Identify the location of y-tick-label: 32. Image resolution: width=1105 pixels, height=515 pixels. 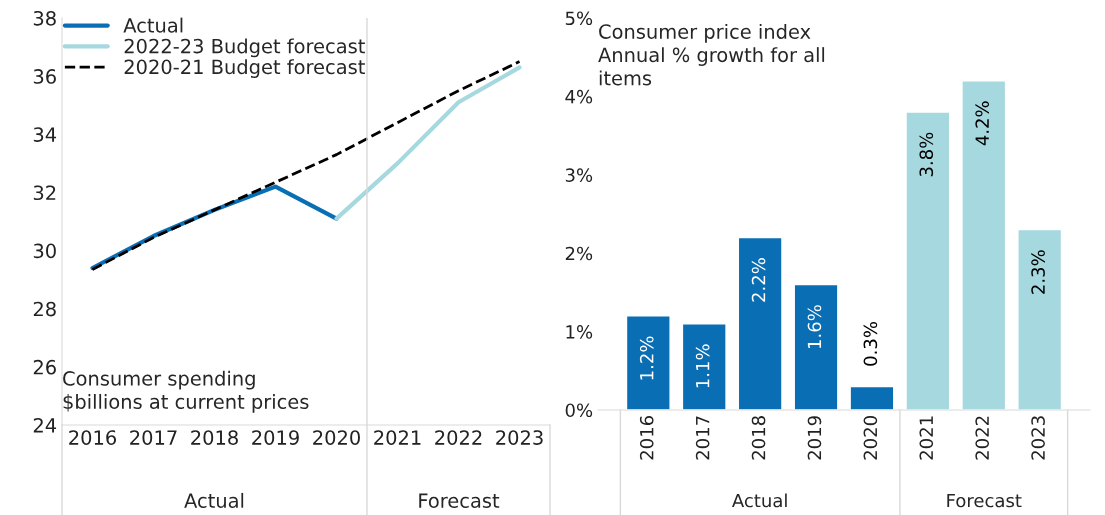
(44, 193).